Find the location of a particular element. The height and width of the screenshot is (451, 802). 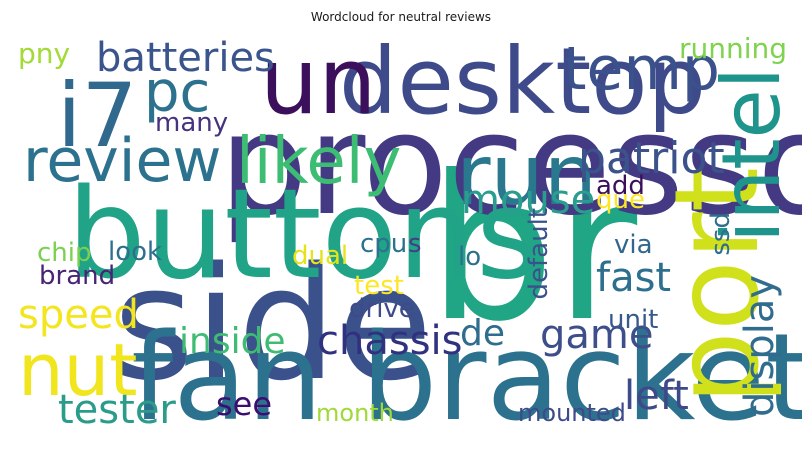

word-default: default is located at coordinates (539, 254).